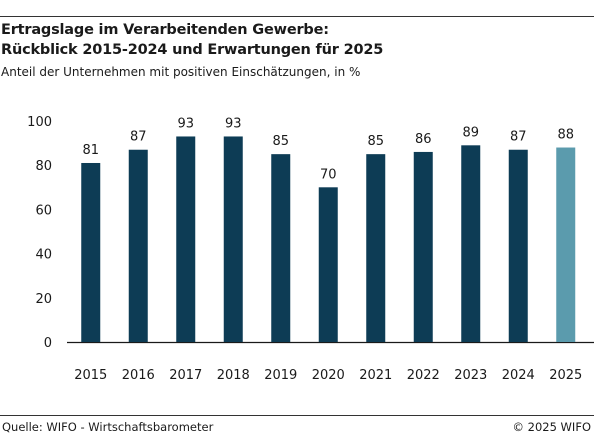  I want to click on bar-2024, so click(518, 245).